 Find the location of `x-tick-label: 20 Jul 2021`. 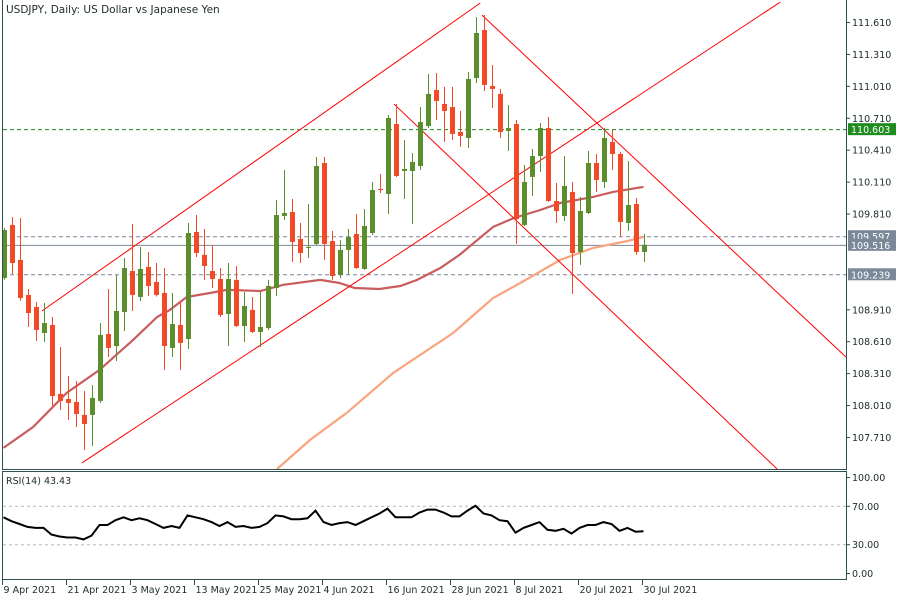

x-tick-label: 20 Jul 2021 is located at coordinates (607, 590).